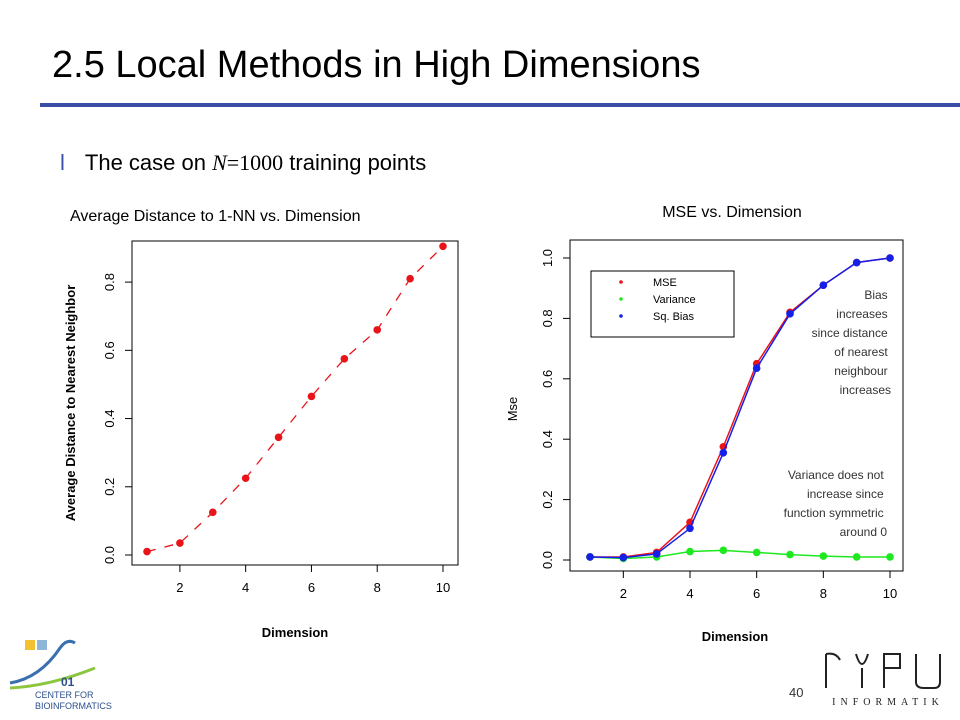 The height and width of the screenshot is (720, 960). I want to click on logo-right-text: INFORMATIK, so click(888, 702).